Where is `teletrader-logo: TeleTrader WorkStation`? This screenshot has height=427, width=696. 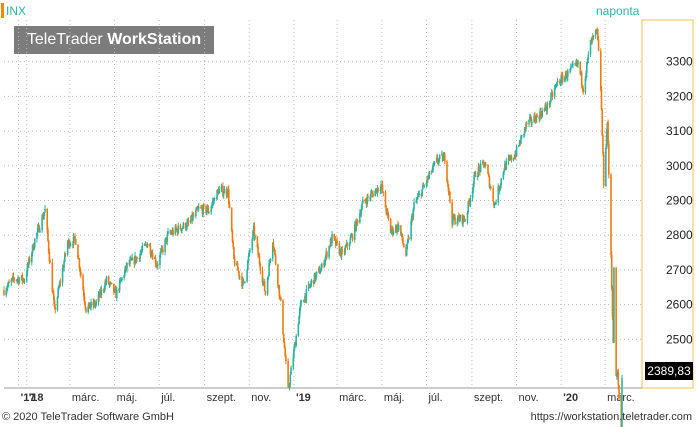 teletrader-logo: TeleTrader WorkStation is located at coordinates (114, 40).